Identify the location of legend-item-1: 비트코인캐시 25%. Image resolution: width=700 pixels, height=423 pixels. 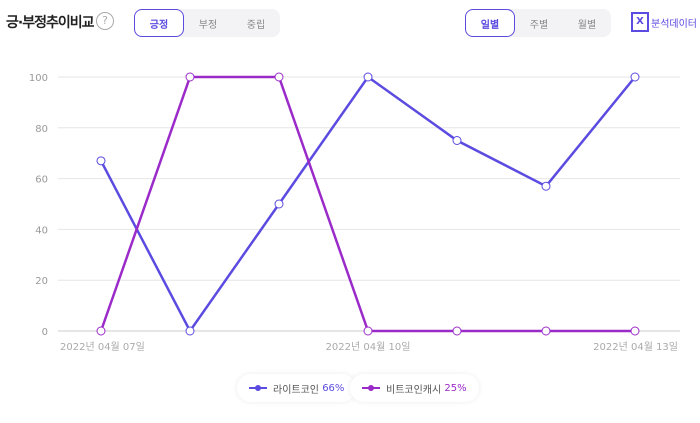
(414, 388).